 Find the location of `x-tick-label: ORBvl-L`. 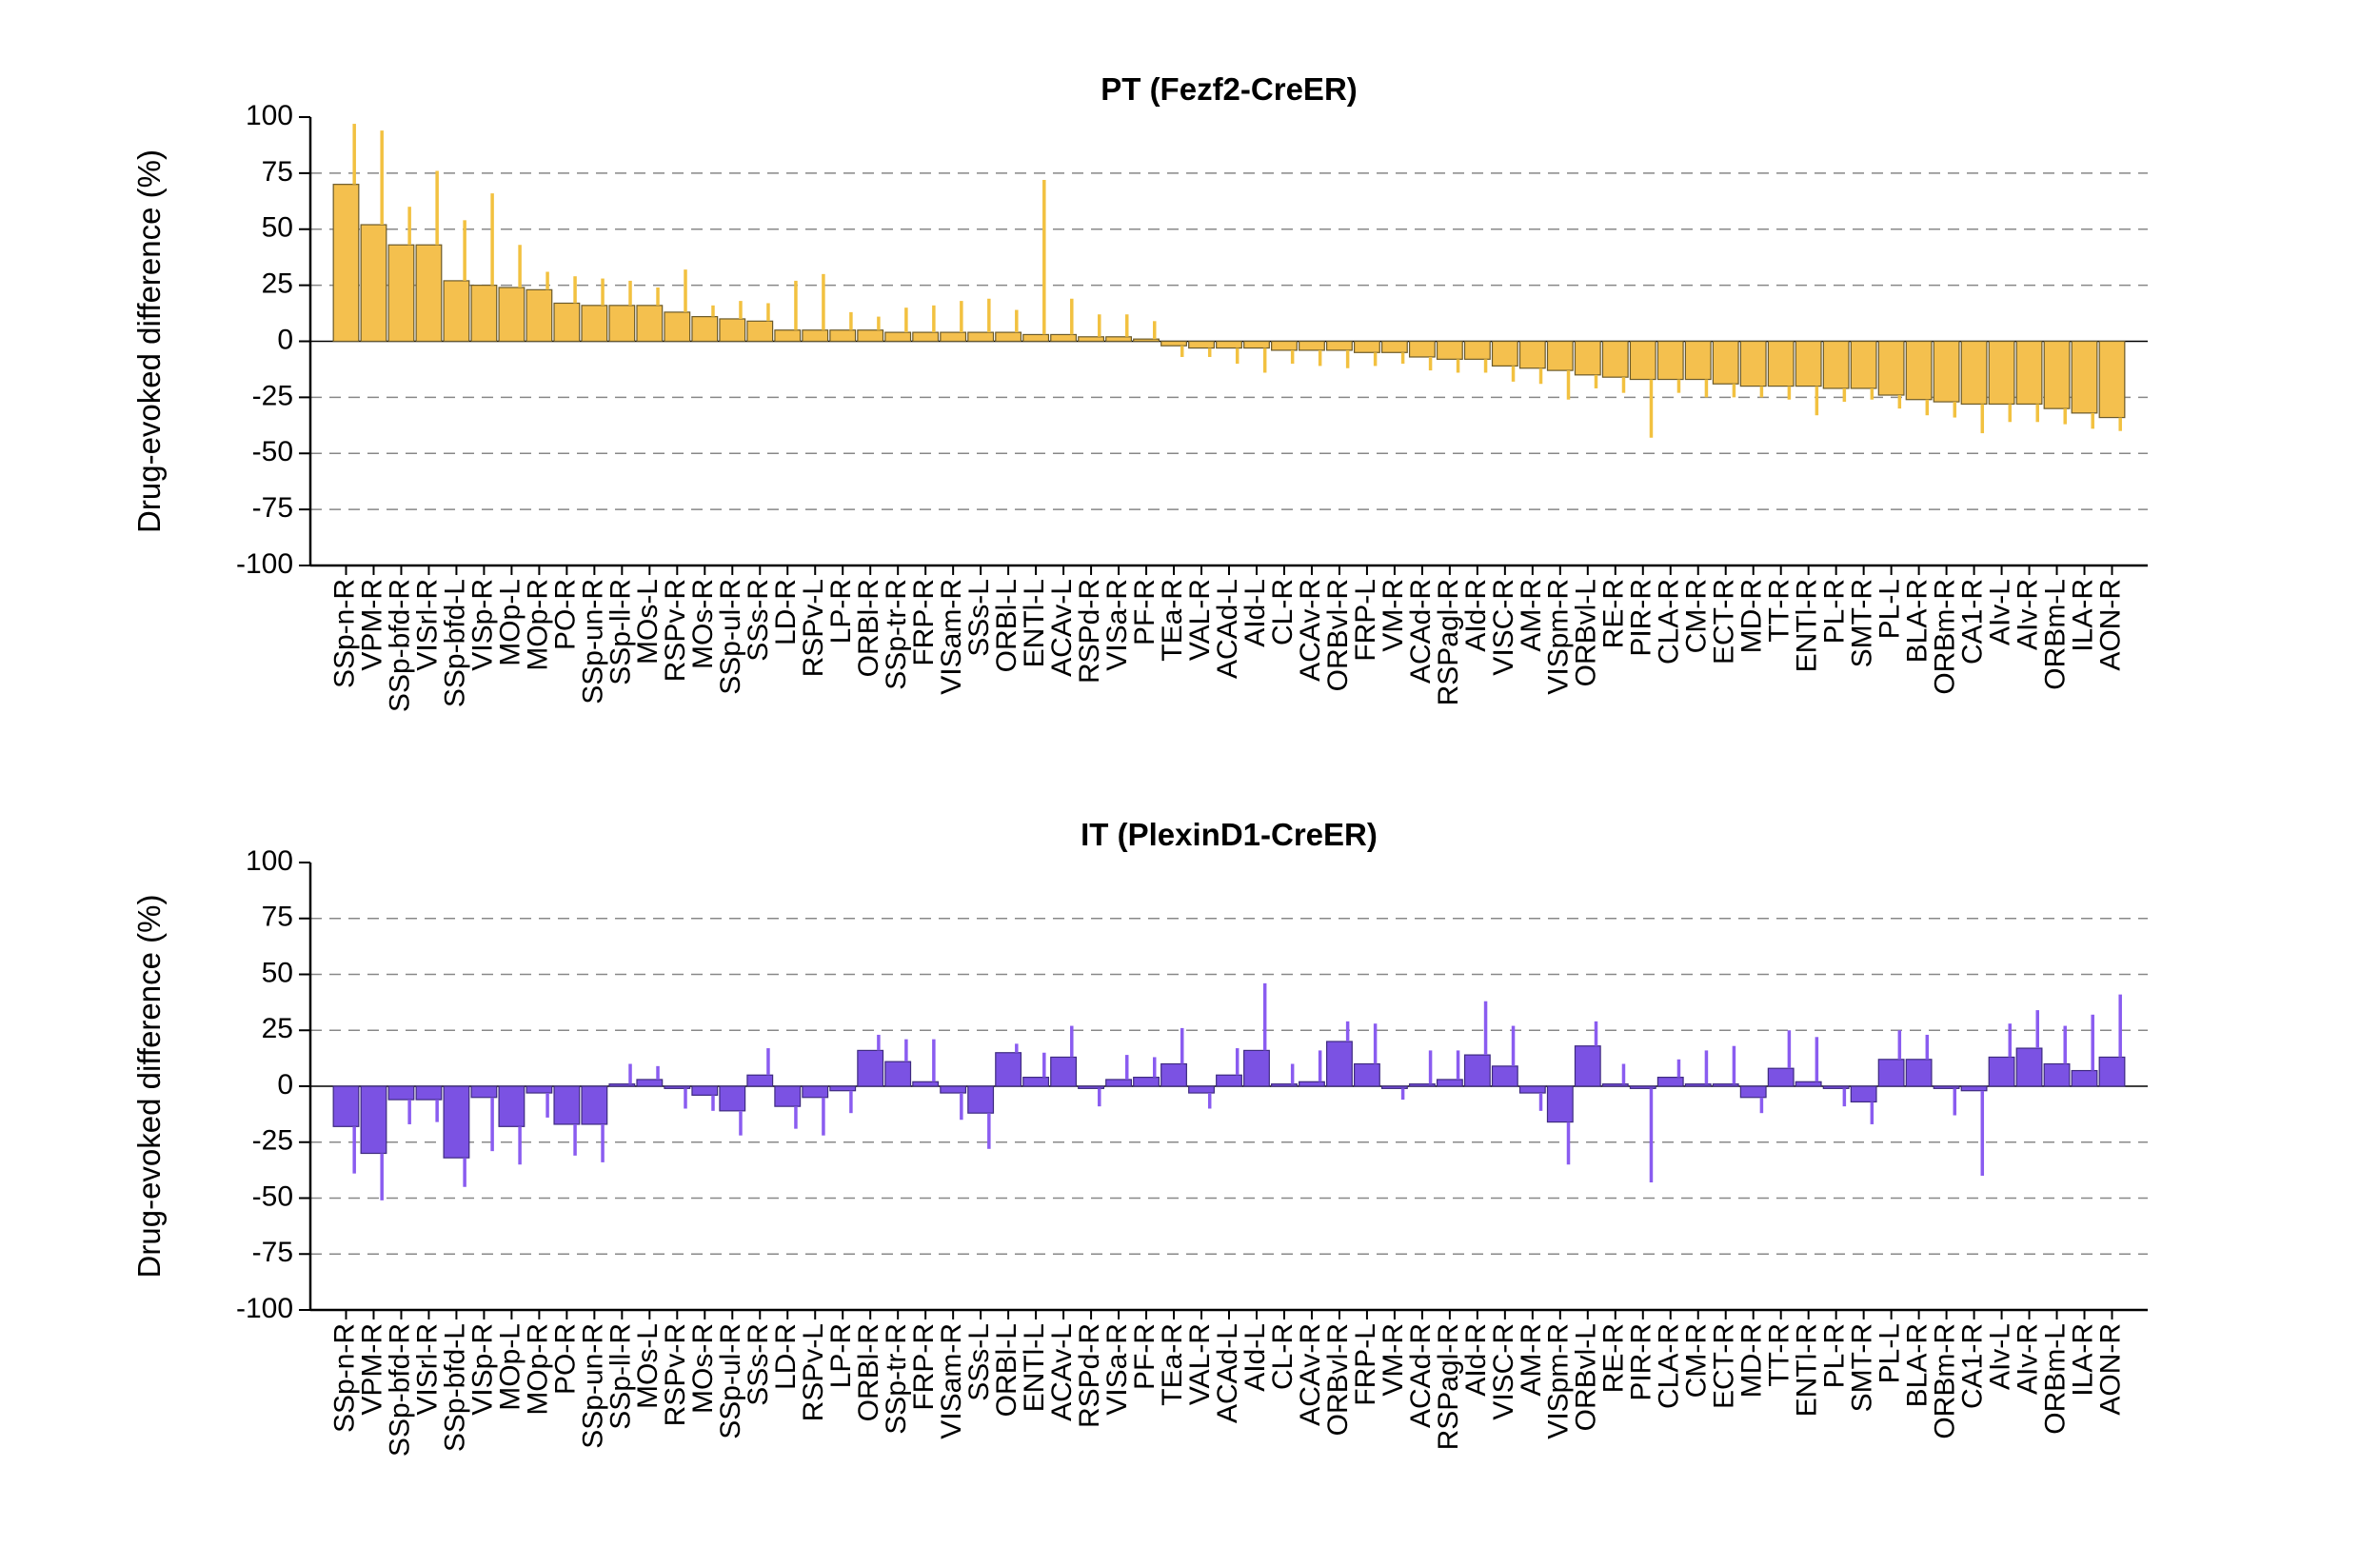

x-tick-label: ORBvl-L is located at coordinates (1586, 632).